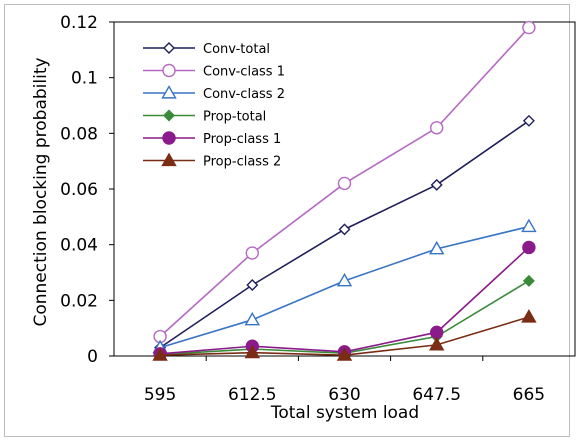  I want to click on x-axis-title: Total system load, so click(344, 413).